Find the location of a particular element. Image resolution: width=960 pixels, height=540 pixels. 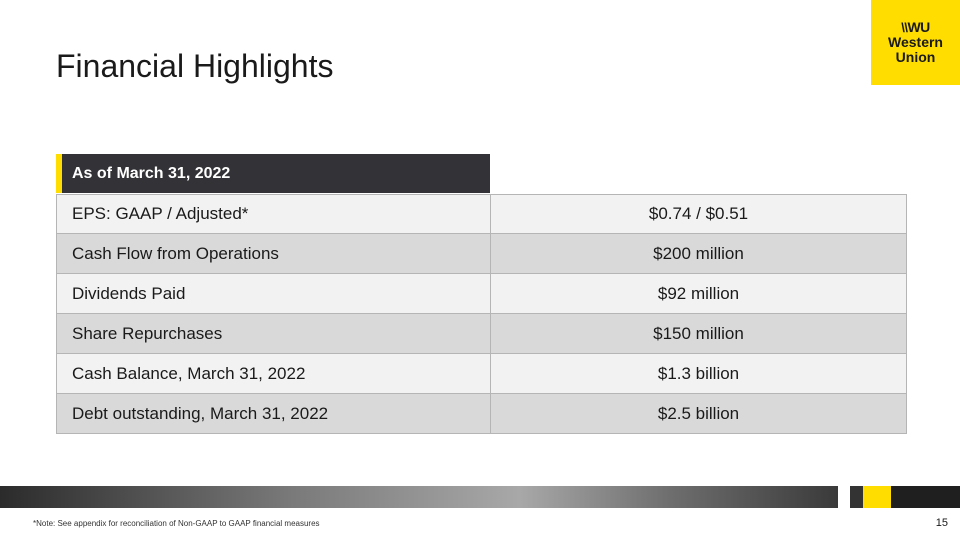

logo-word-union: Union is located at coordinates (915, 57).